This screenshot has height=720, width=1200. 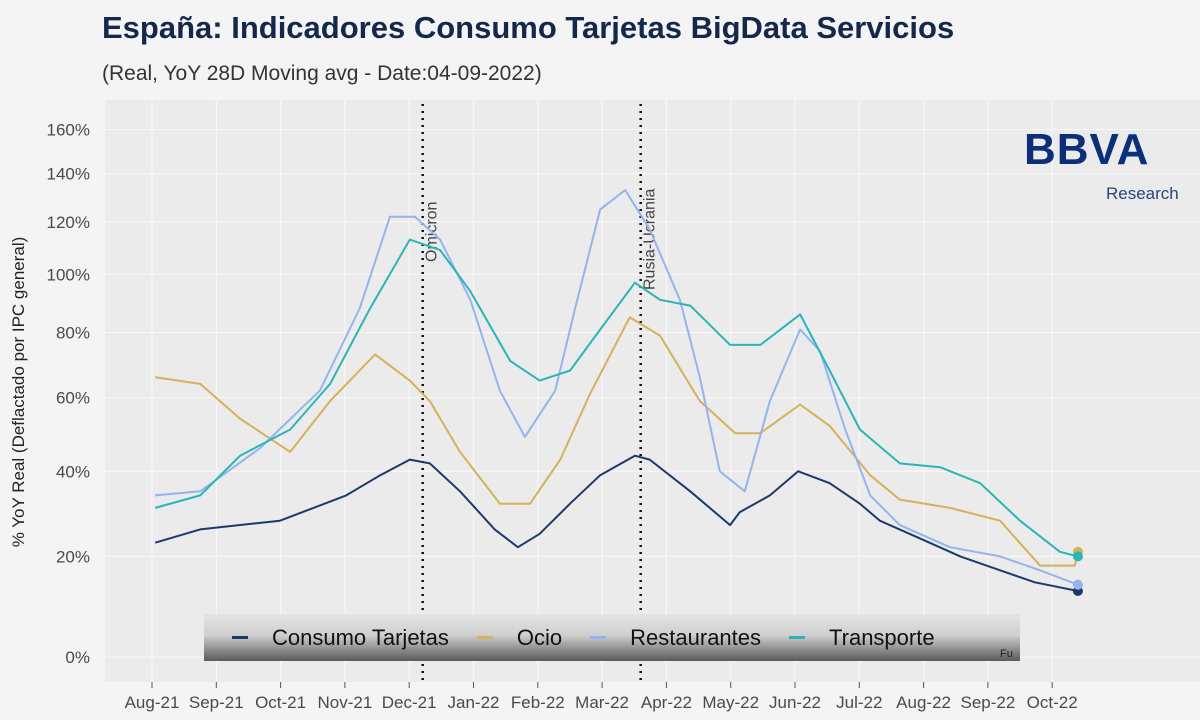 I want to click on x-tick-label: Sep-22, so click(x=987, y=702).